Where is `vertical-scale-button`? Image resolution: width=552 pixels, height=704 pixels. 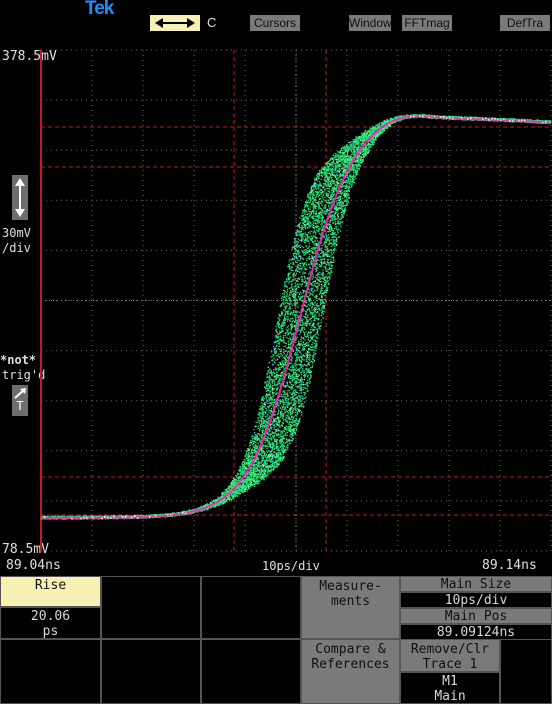
vertical-scale-button is located at coordinates (20, 197).